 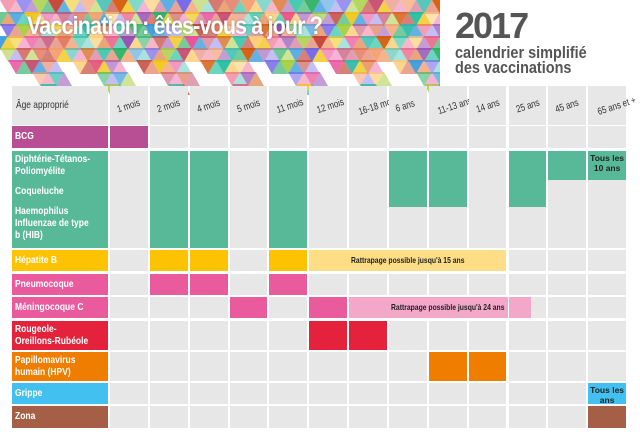 I want to click on vaccine-label-text: Méningocoque C, so click(x=49, y=307).